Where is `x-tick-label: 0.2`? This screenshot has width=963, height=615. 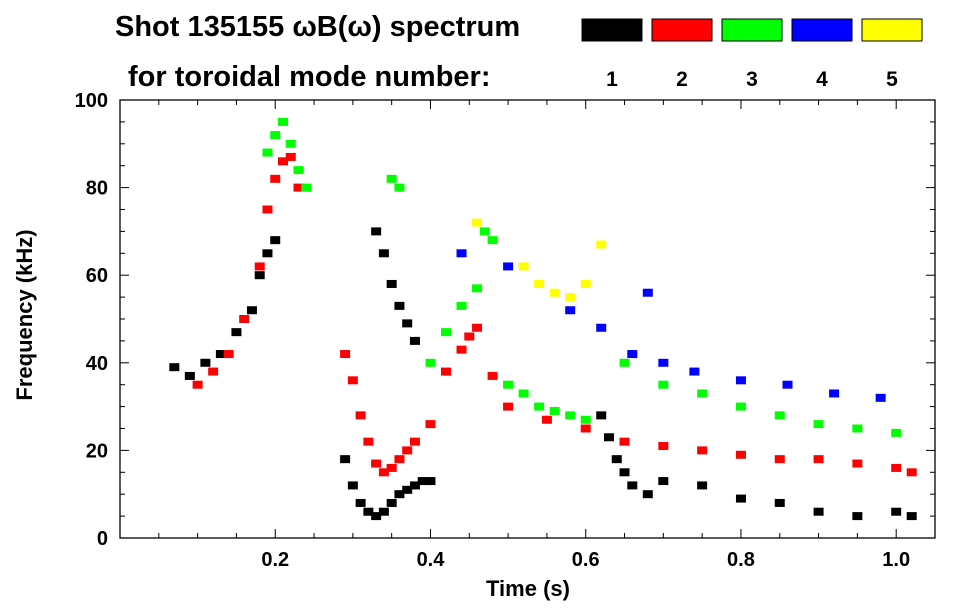 x-tick-label: 0.2 is located at coordinates (275, 560).